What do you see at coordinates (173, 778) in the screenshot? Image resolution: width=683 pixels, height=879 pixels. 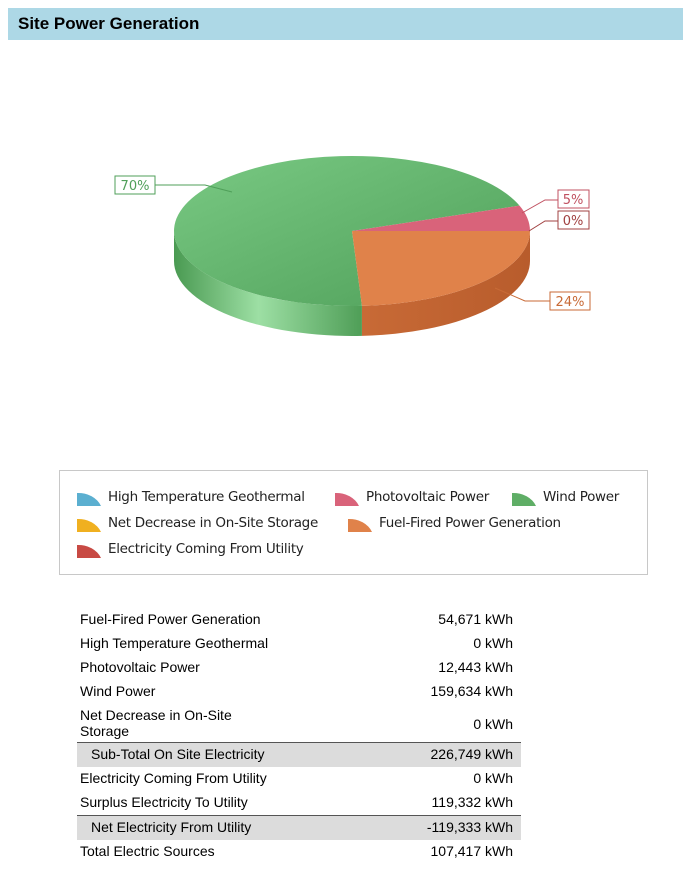 I see `row-label: Electricity Coming From Utility` at bounding box center [173, 778].